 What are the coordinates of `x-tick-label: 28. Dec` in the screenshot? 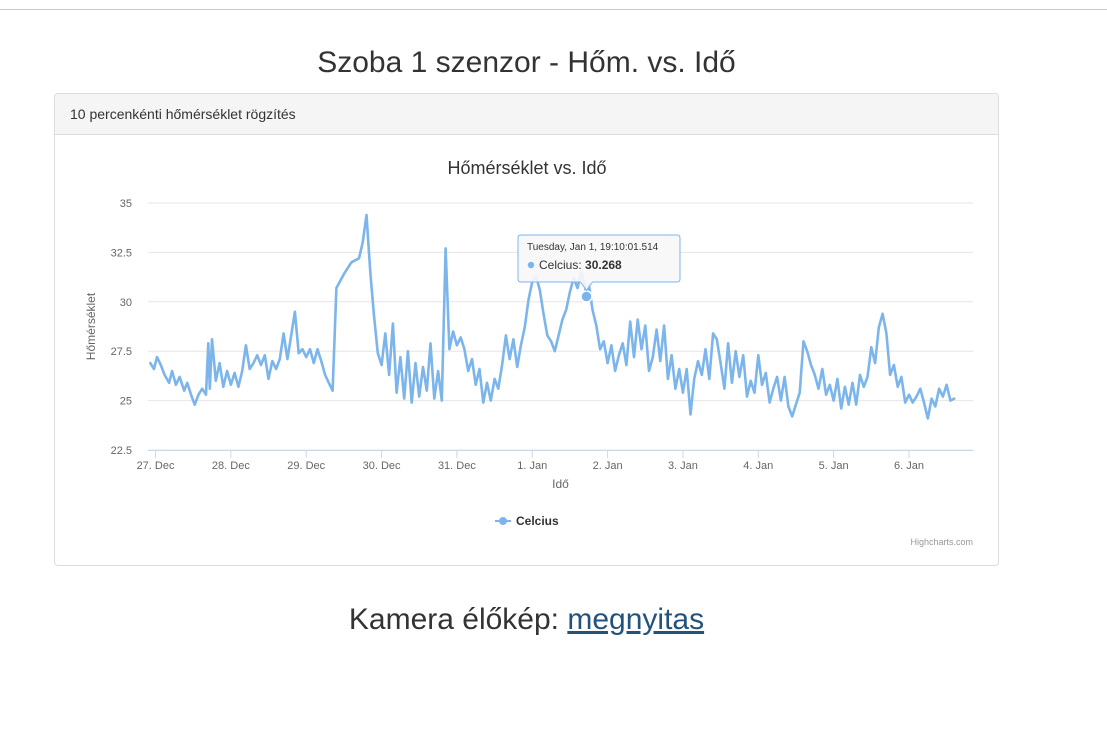 It's located at (231, 466).